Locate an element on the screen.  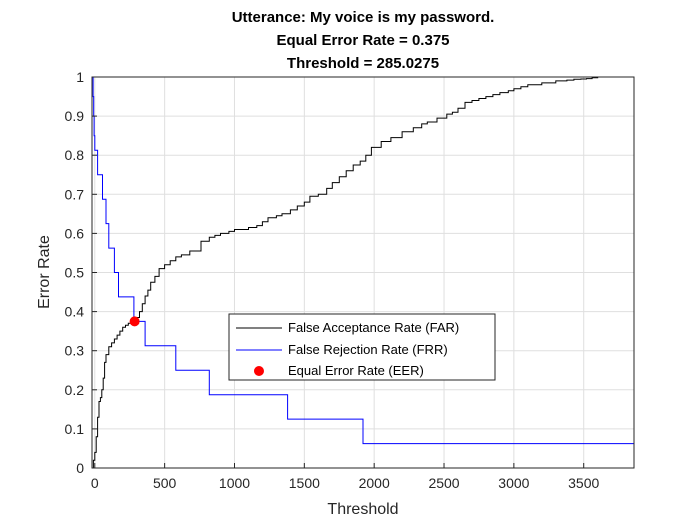
x-tick-label: 3000 is located at coordinates (513, 483).